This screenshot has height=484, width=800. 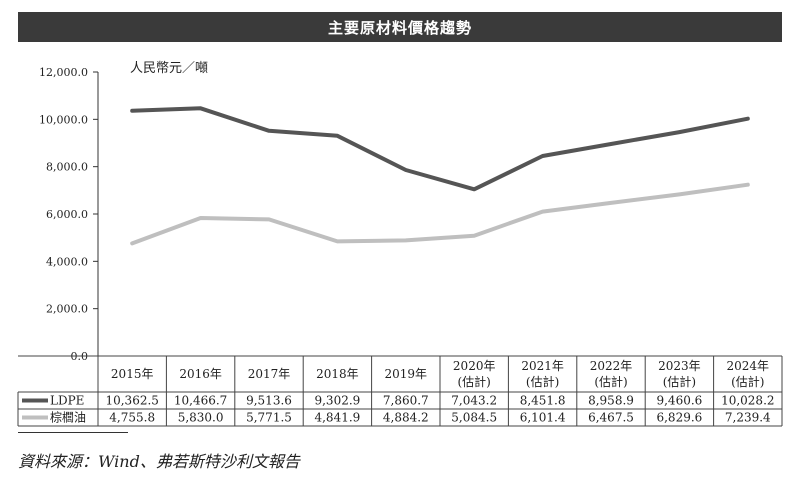 What do you see at coordinates (543, 418) in the screenshot?
I see `data-value-label: 6,101.4` at bounding box center [543, 418].